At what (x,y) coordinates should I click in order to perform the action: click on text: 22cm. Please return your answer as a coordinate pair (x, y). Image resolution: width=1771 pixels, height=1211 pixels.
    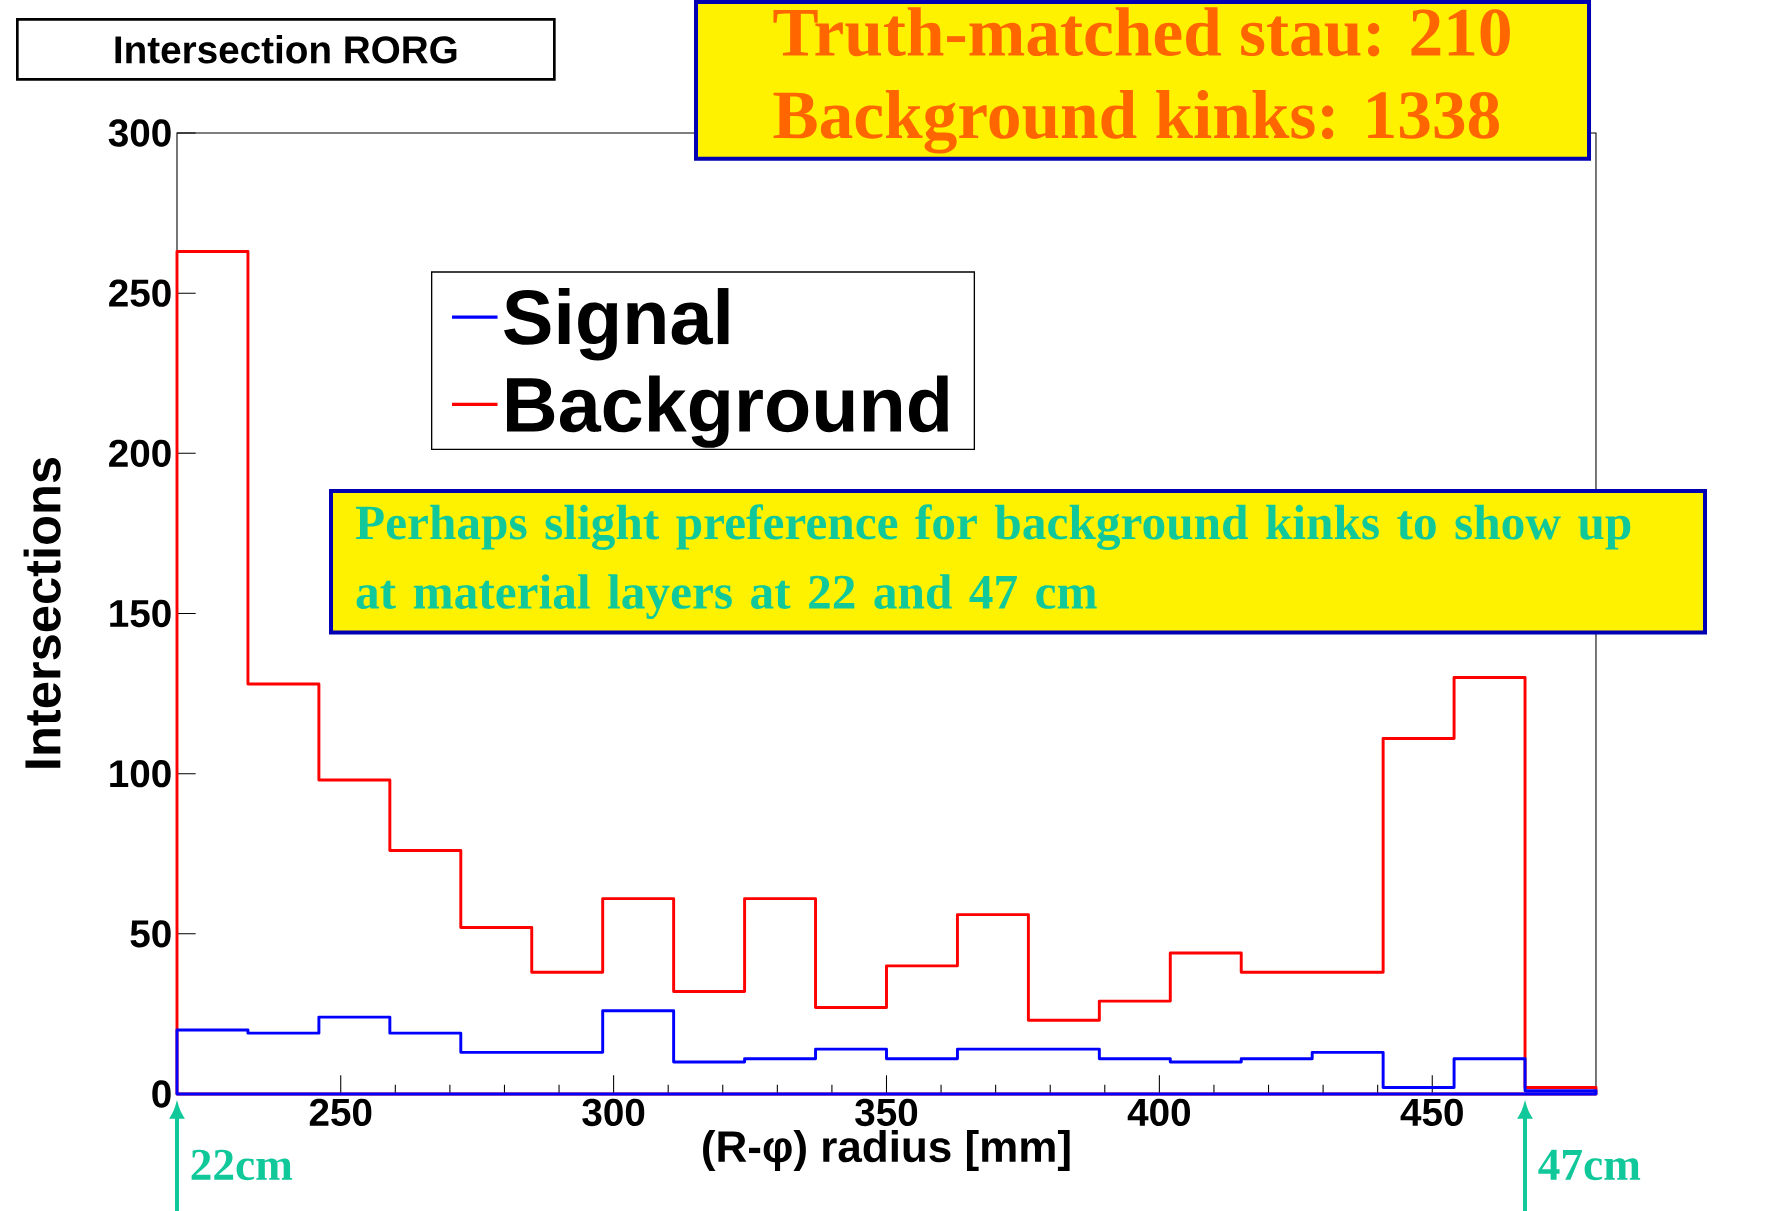
    Looking at the image, I should click on (242, 1165).